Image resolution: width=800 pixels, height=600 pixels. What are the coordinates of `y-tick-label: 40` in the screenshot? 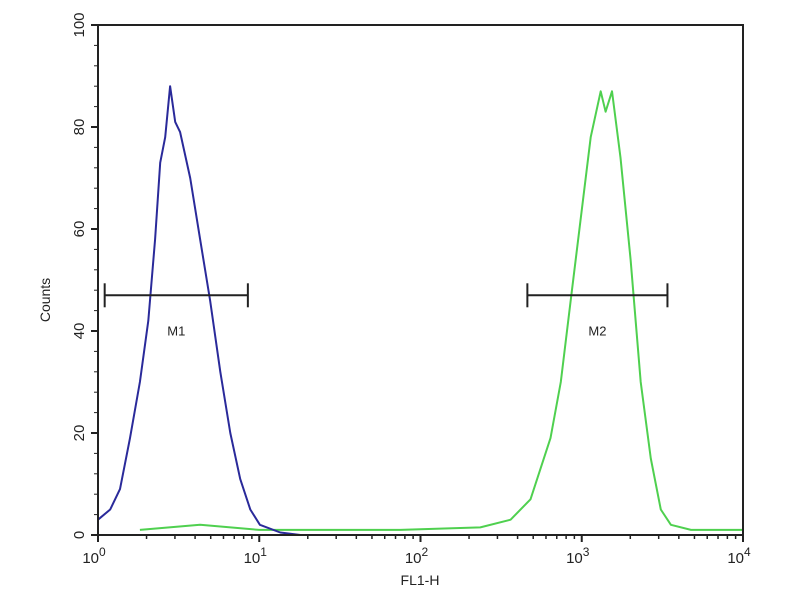 It's located at (79, 331).